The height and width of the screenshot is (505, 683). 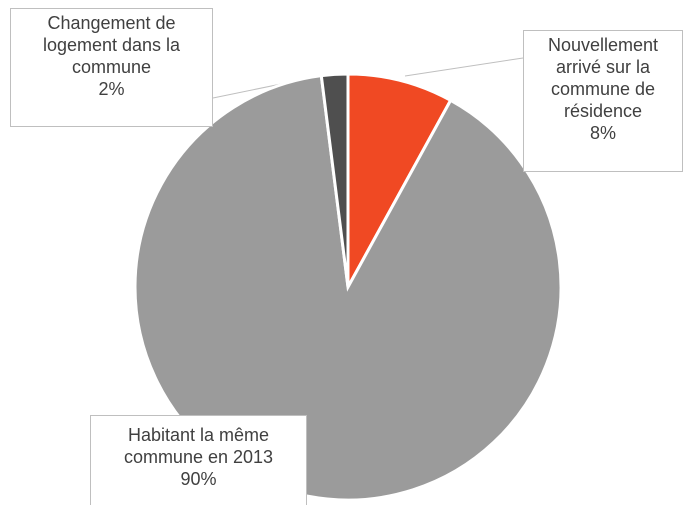 I want to click on slice-value-label: 90%, so click(x=198, y=479).